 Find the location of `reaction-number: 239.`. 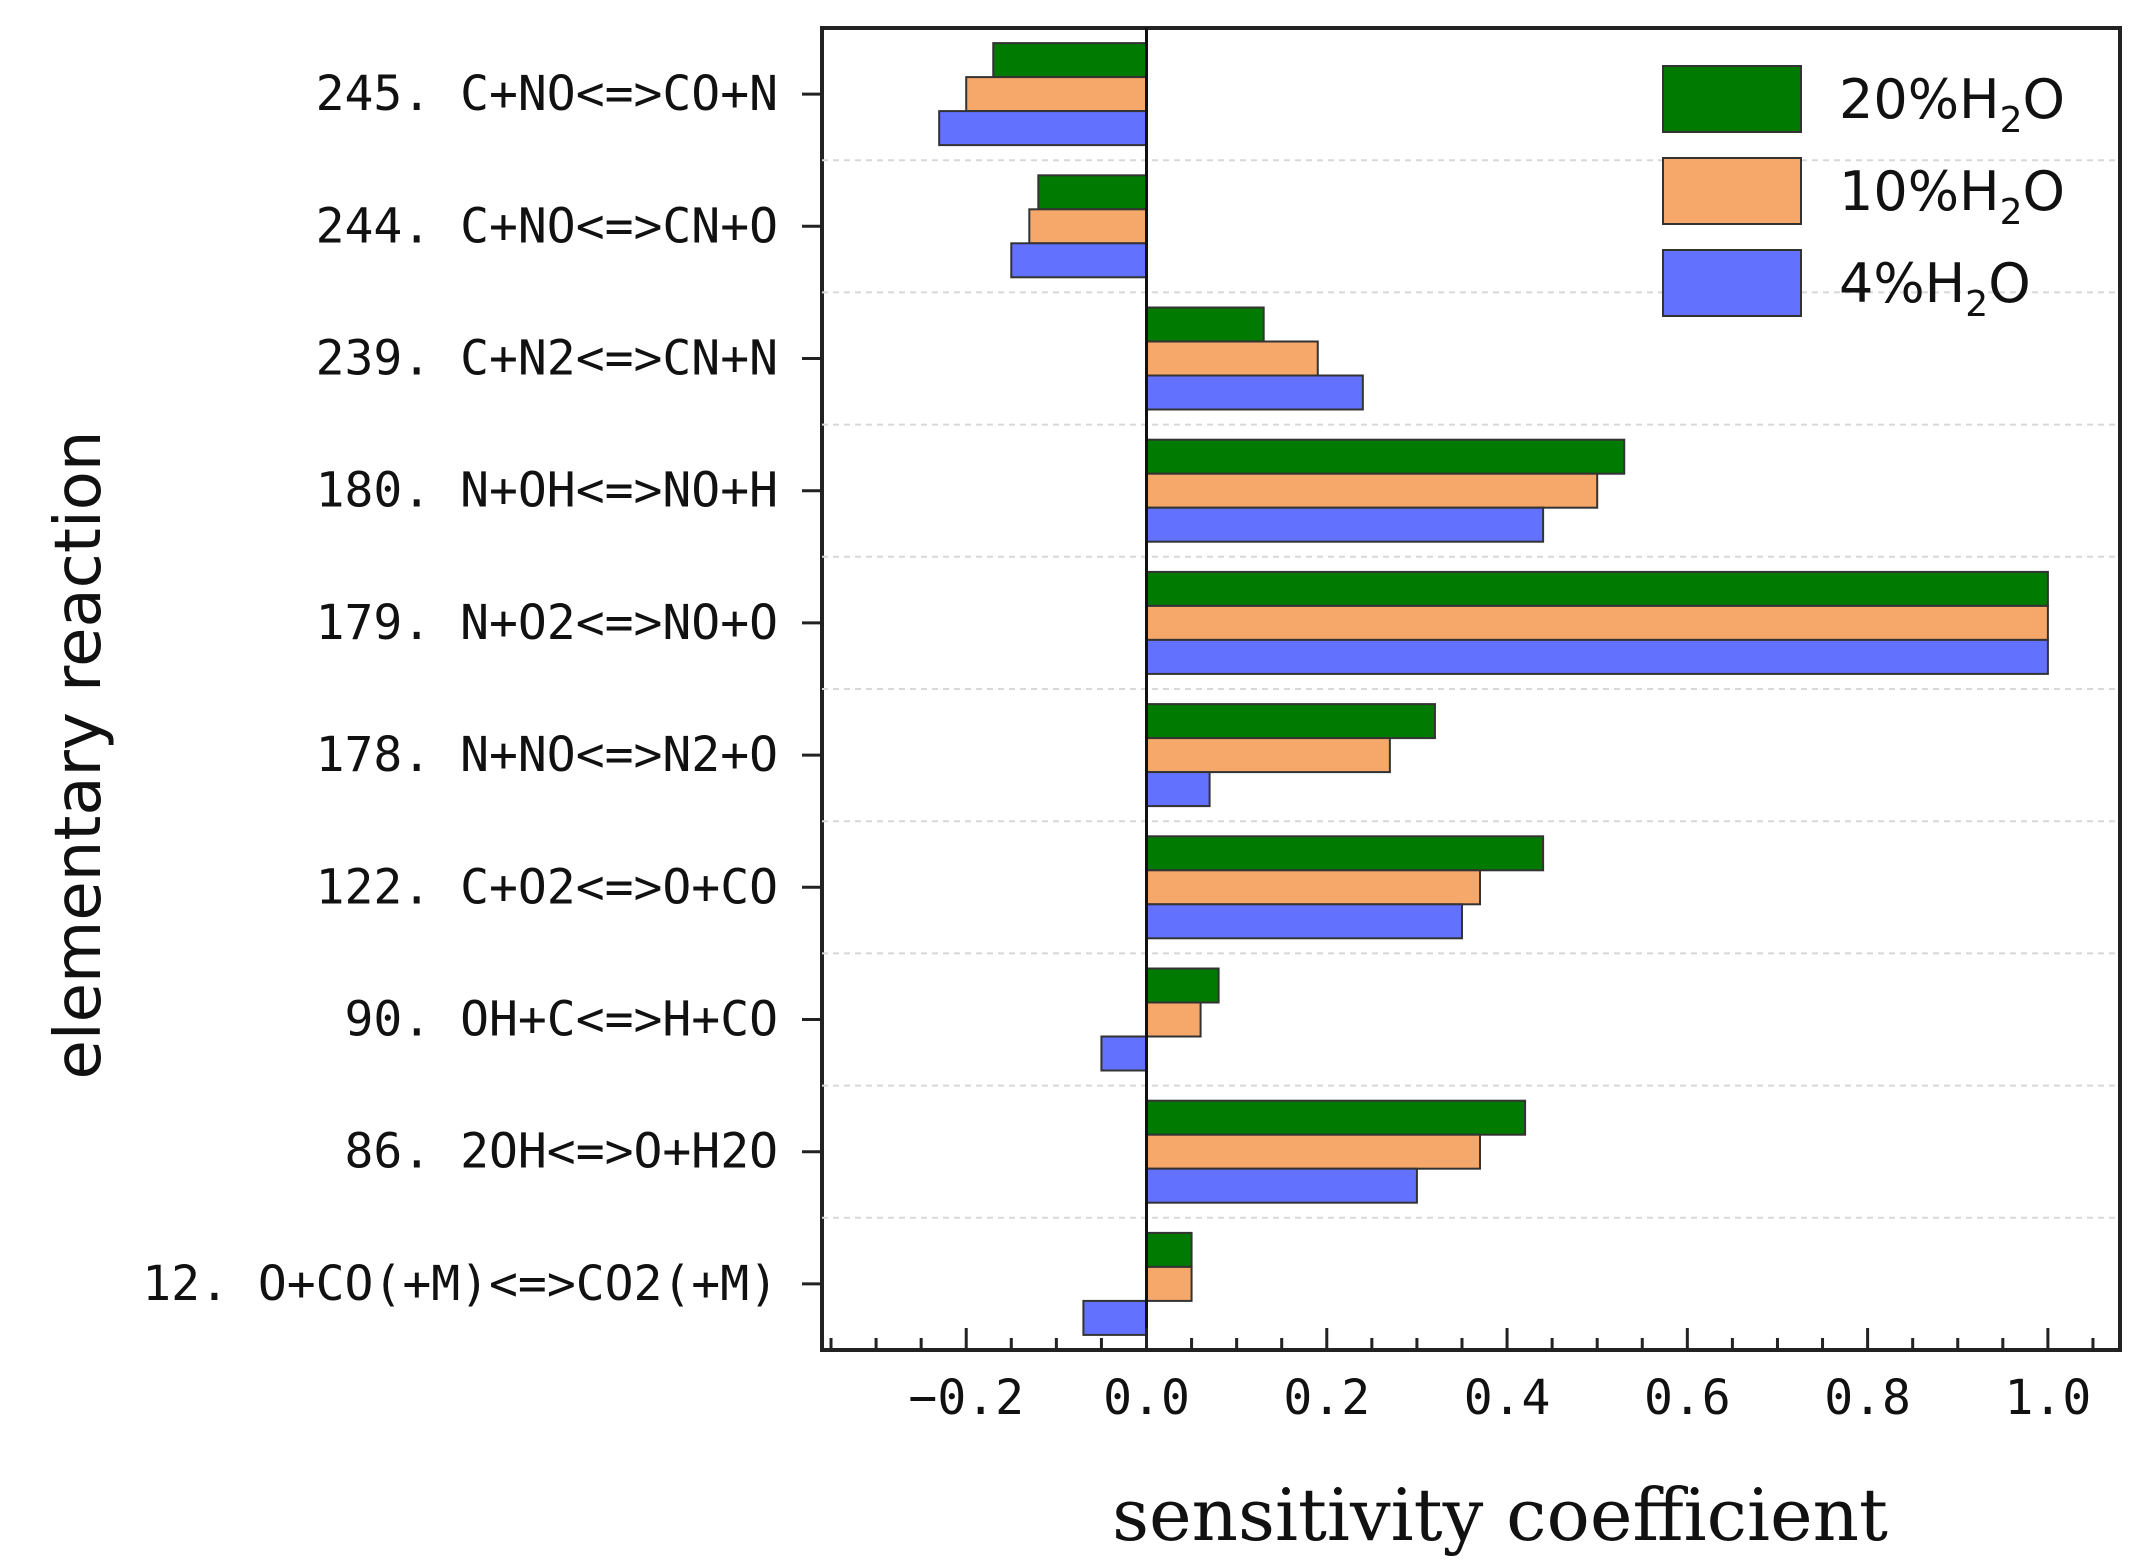

reaction-number: 239. is located at coordinates (388, 359).